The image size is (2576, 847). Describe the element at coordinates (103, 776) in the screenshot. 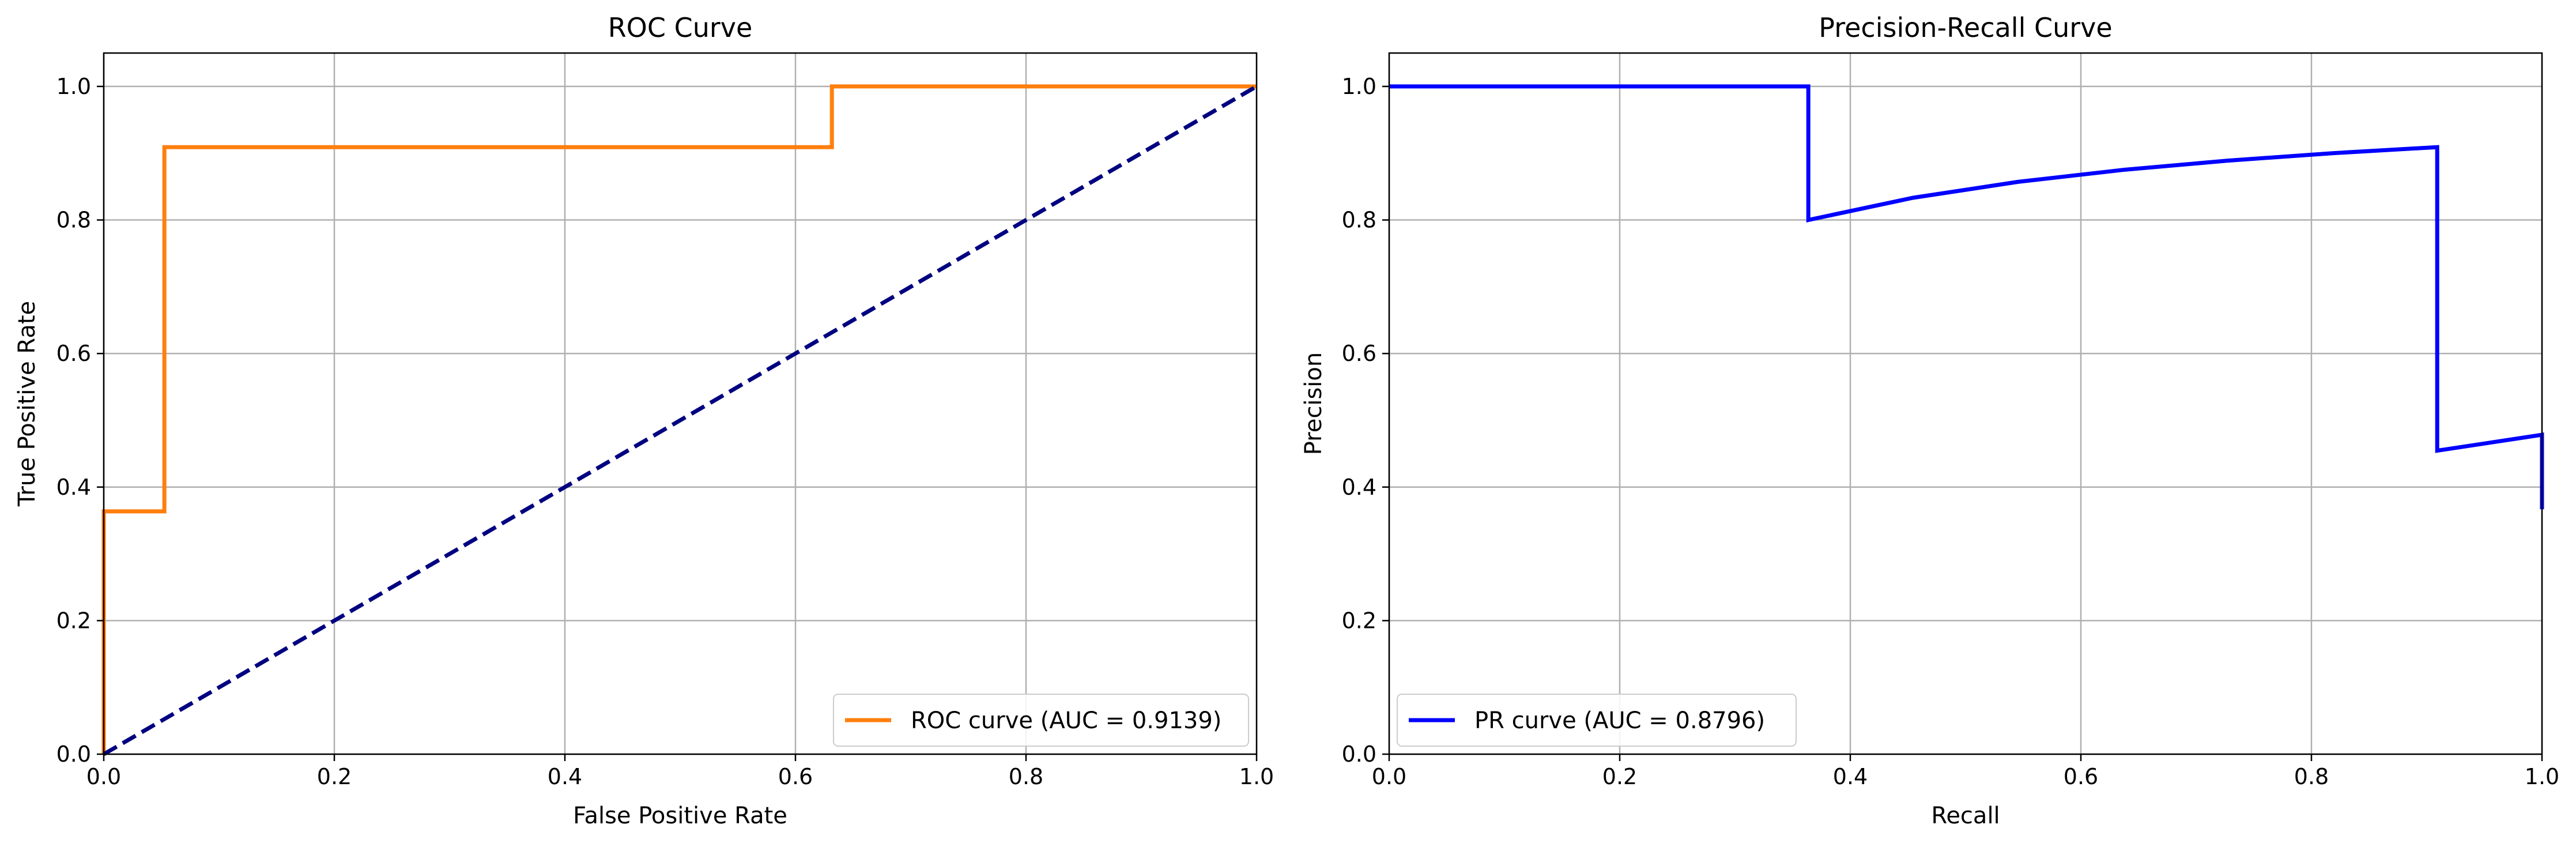

I see `roc-x-tick-label: 0.0` at that location.